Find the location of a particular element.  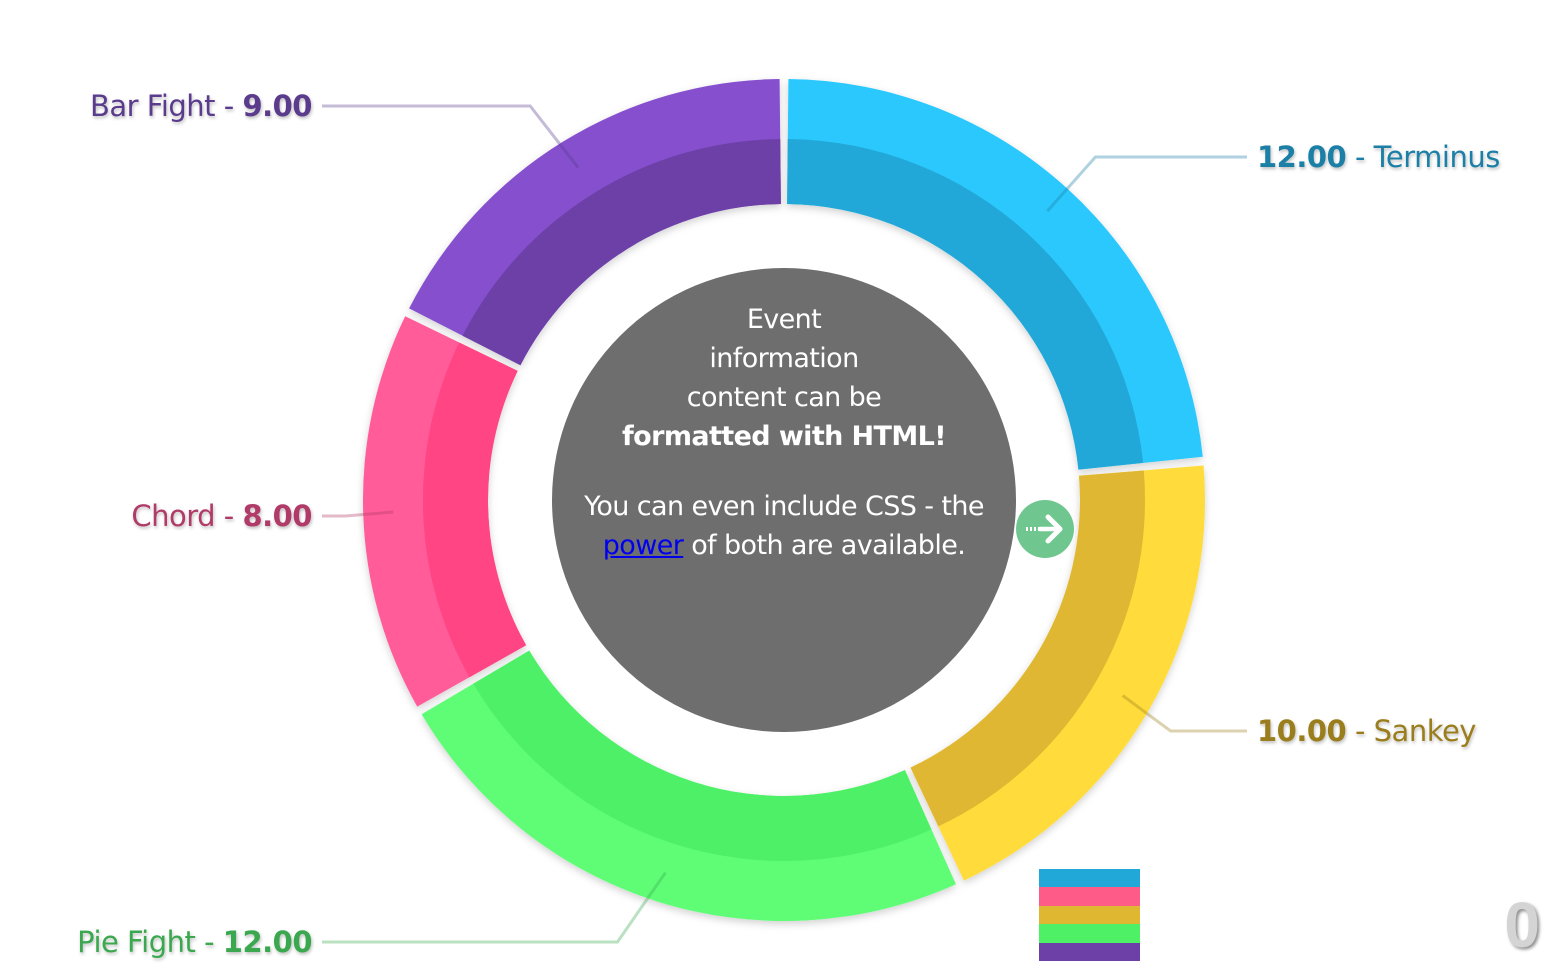

label-terminus: 12.00 - Terminus is located at coordinates (1378, 157).